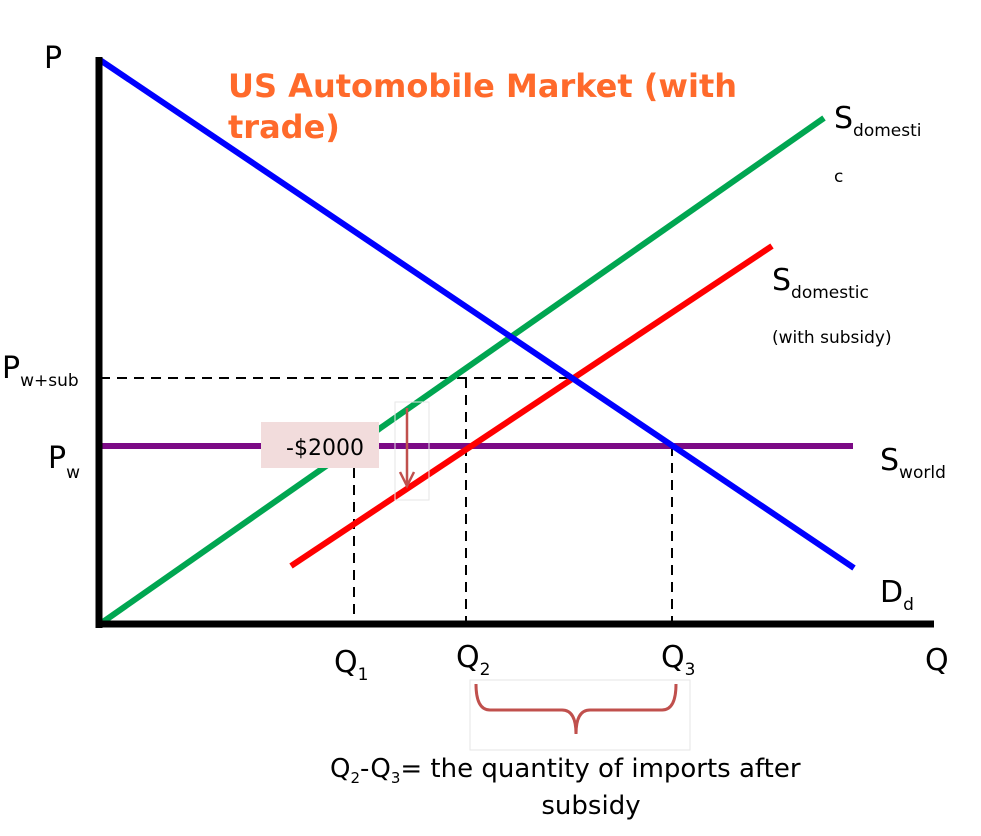 The image size is (981, 836). I want to click on x-axis-label: Q, so click(937, 660).